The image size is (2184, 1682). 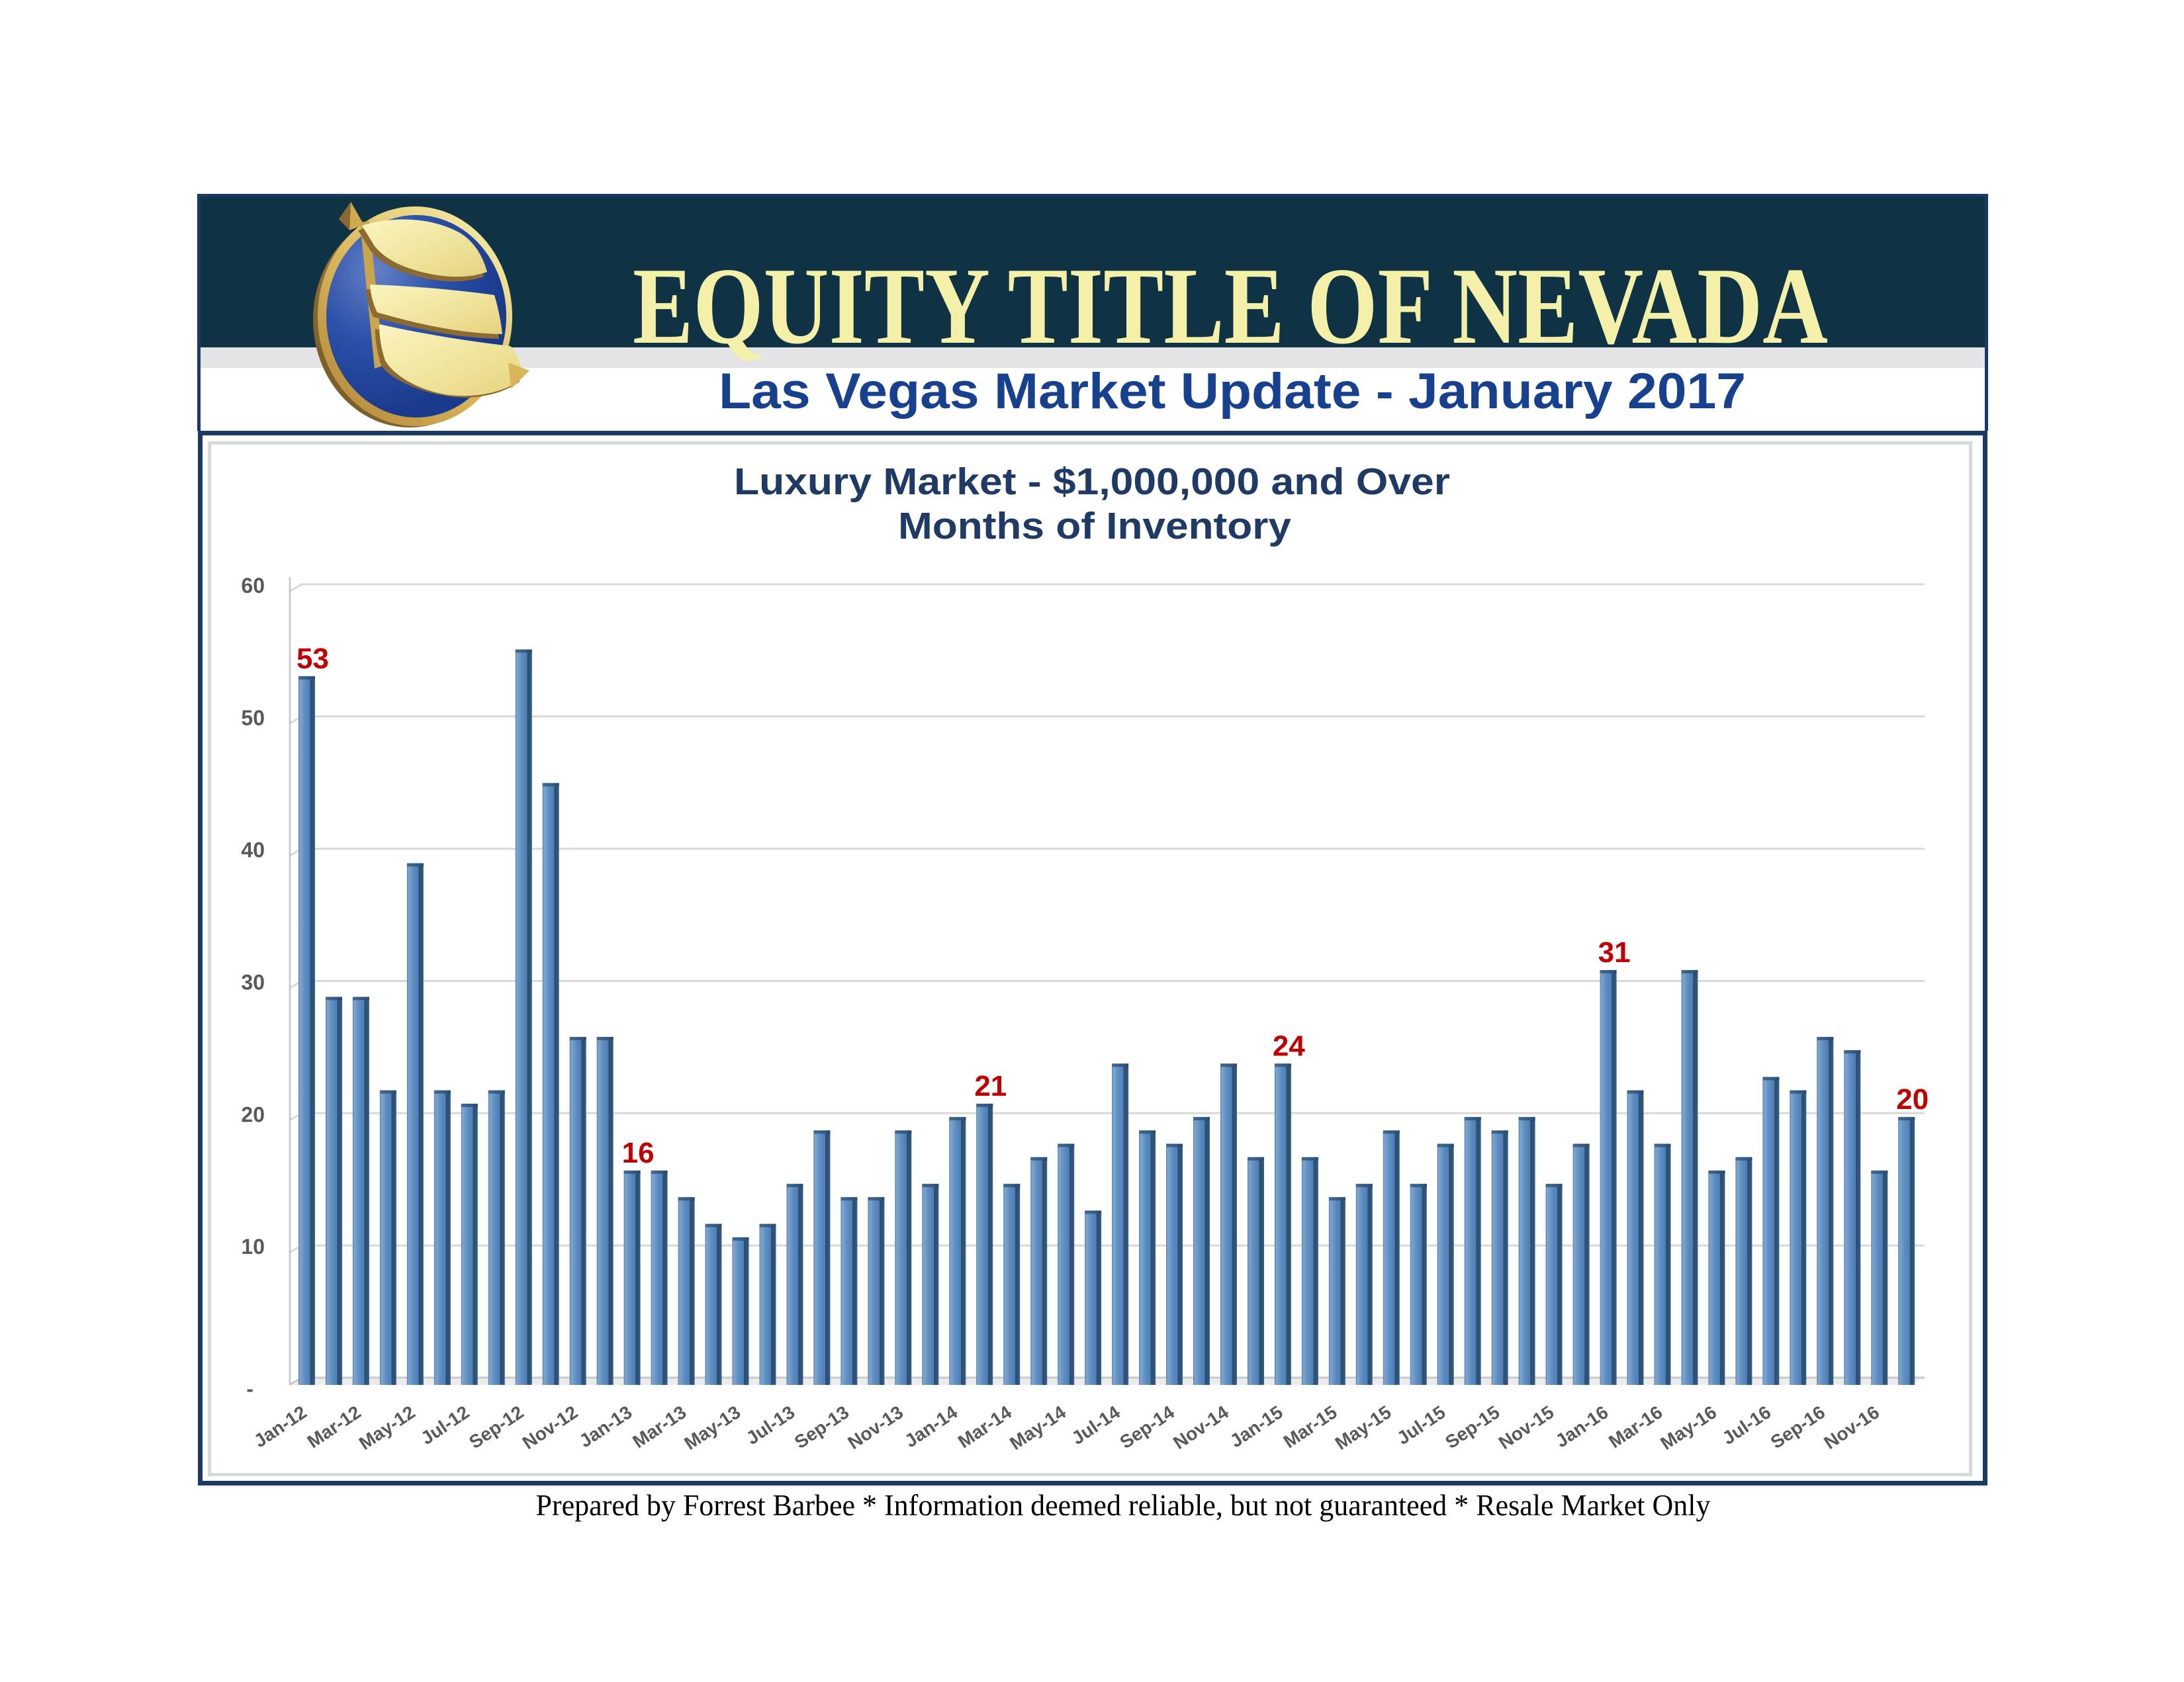 What do you see at coordinates (1147, 1426) in the screenshot?
I see `svg-text: Sep-14` at bounding box center [1147, 1426].